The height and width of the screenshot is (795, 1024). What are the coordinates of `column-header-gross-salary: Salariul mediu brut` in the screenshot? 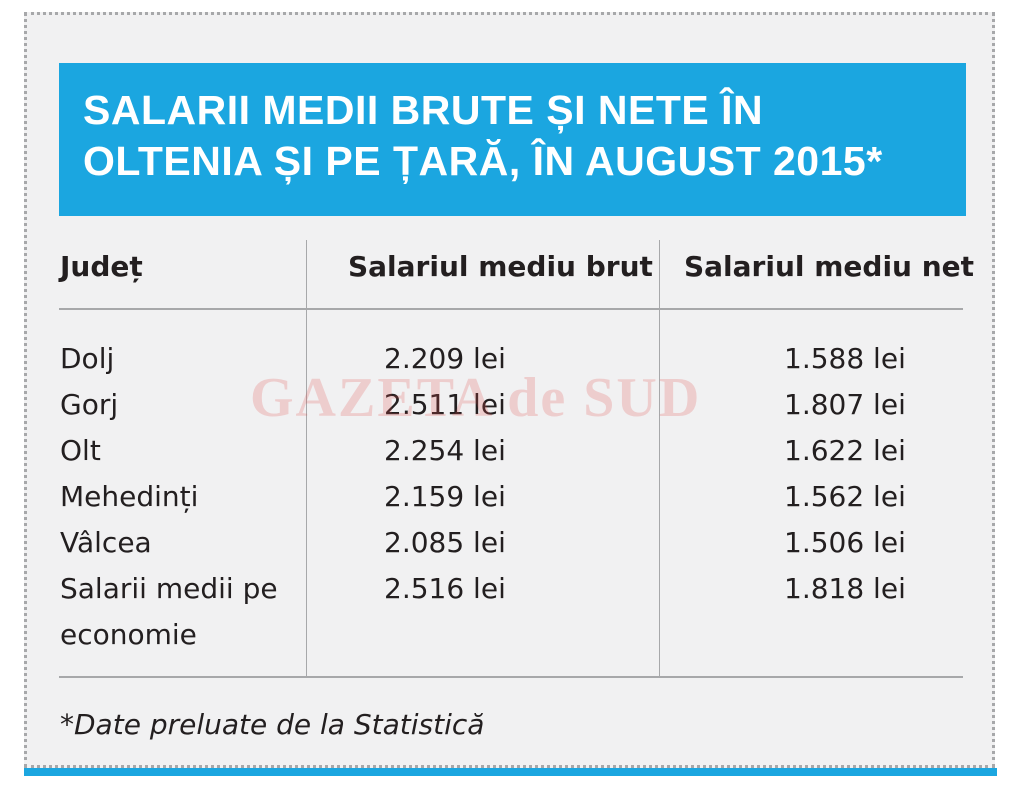 It's located at (500, 266).